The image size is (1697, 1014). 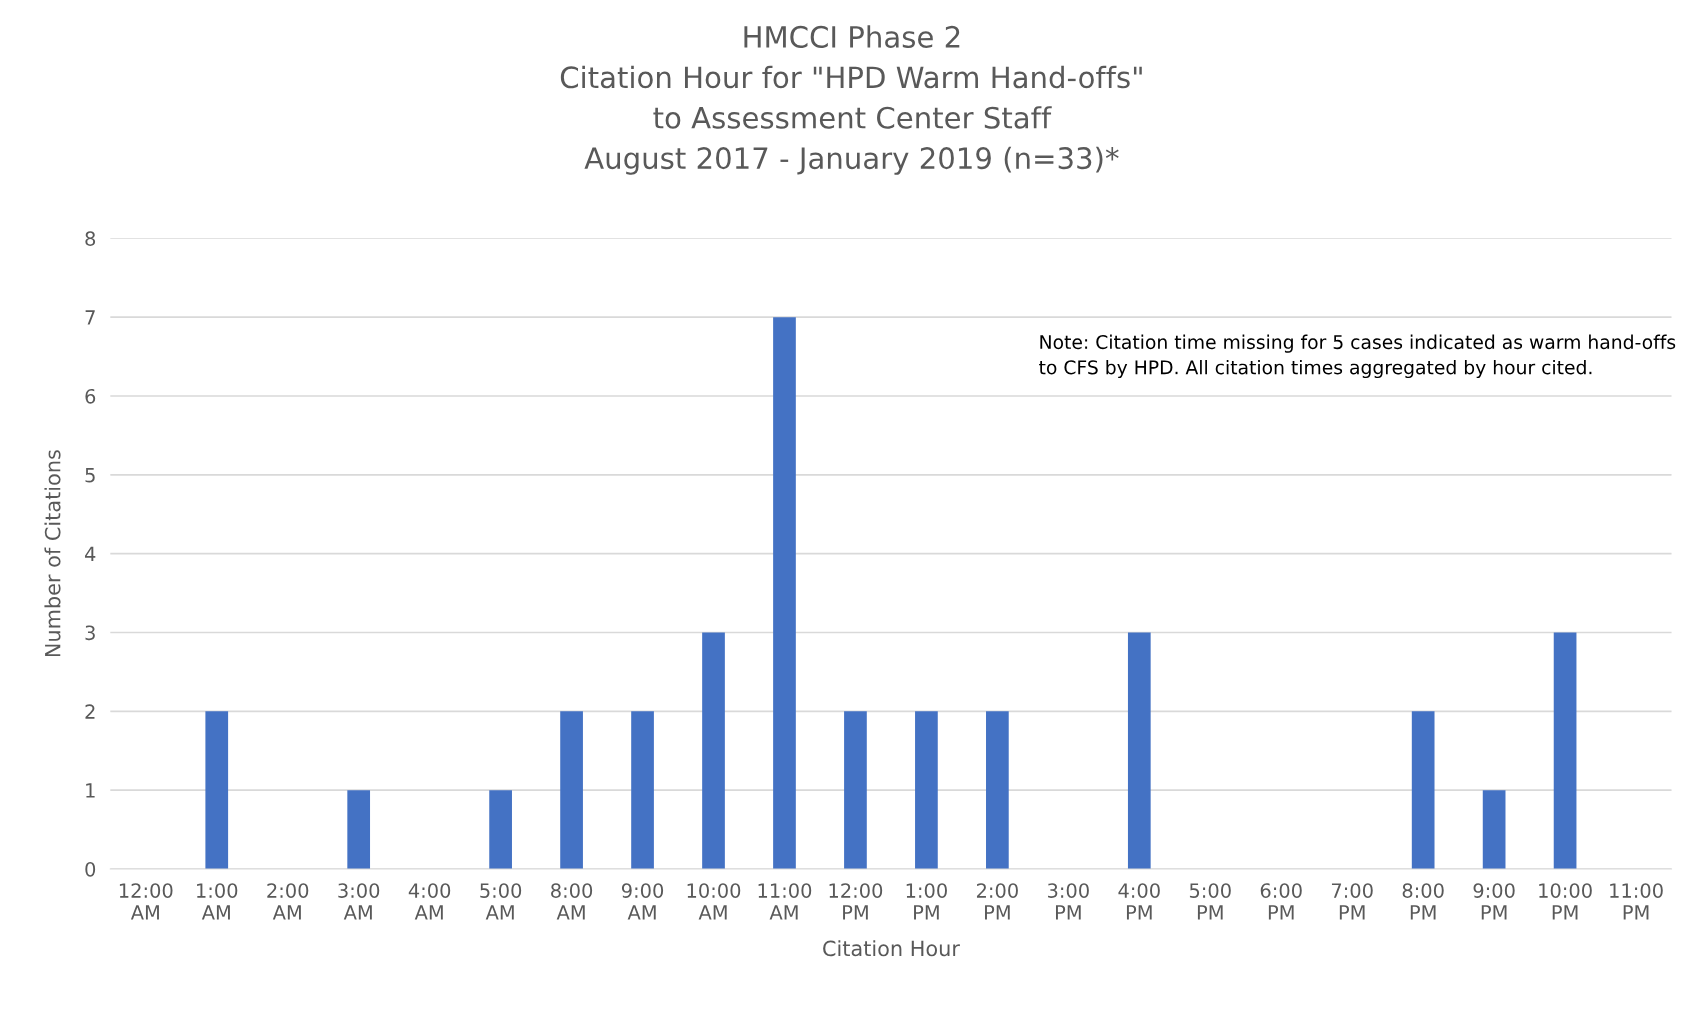 What do you see at coordinates (501, 901) in the screenshot?
I see `x-tick-label: 5:00 AM` at bounding box center [501, 901].